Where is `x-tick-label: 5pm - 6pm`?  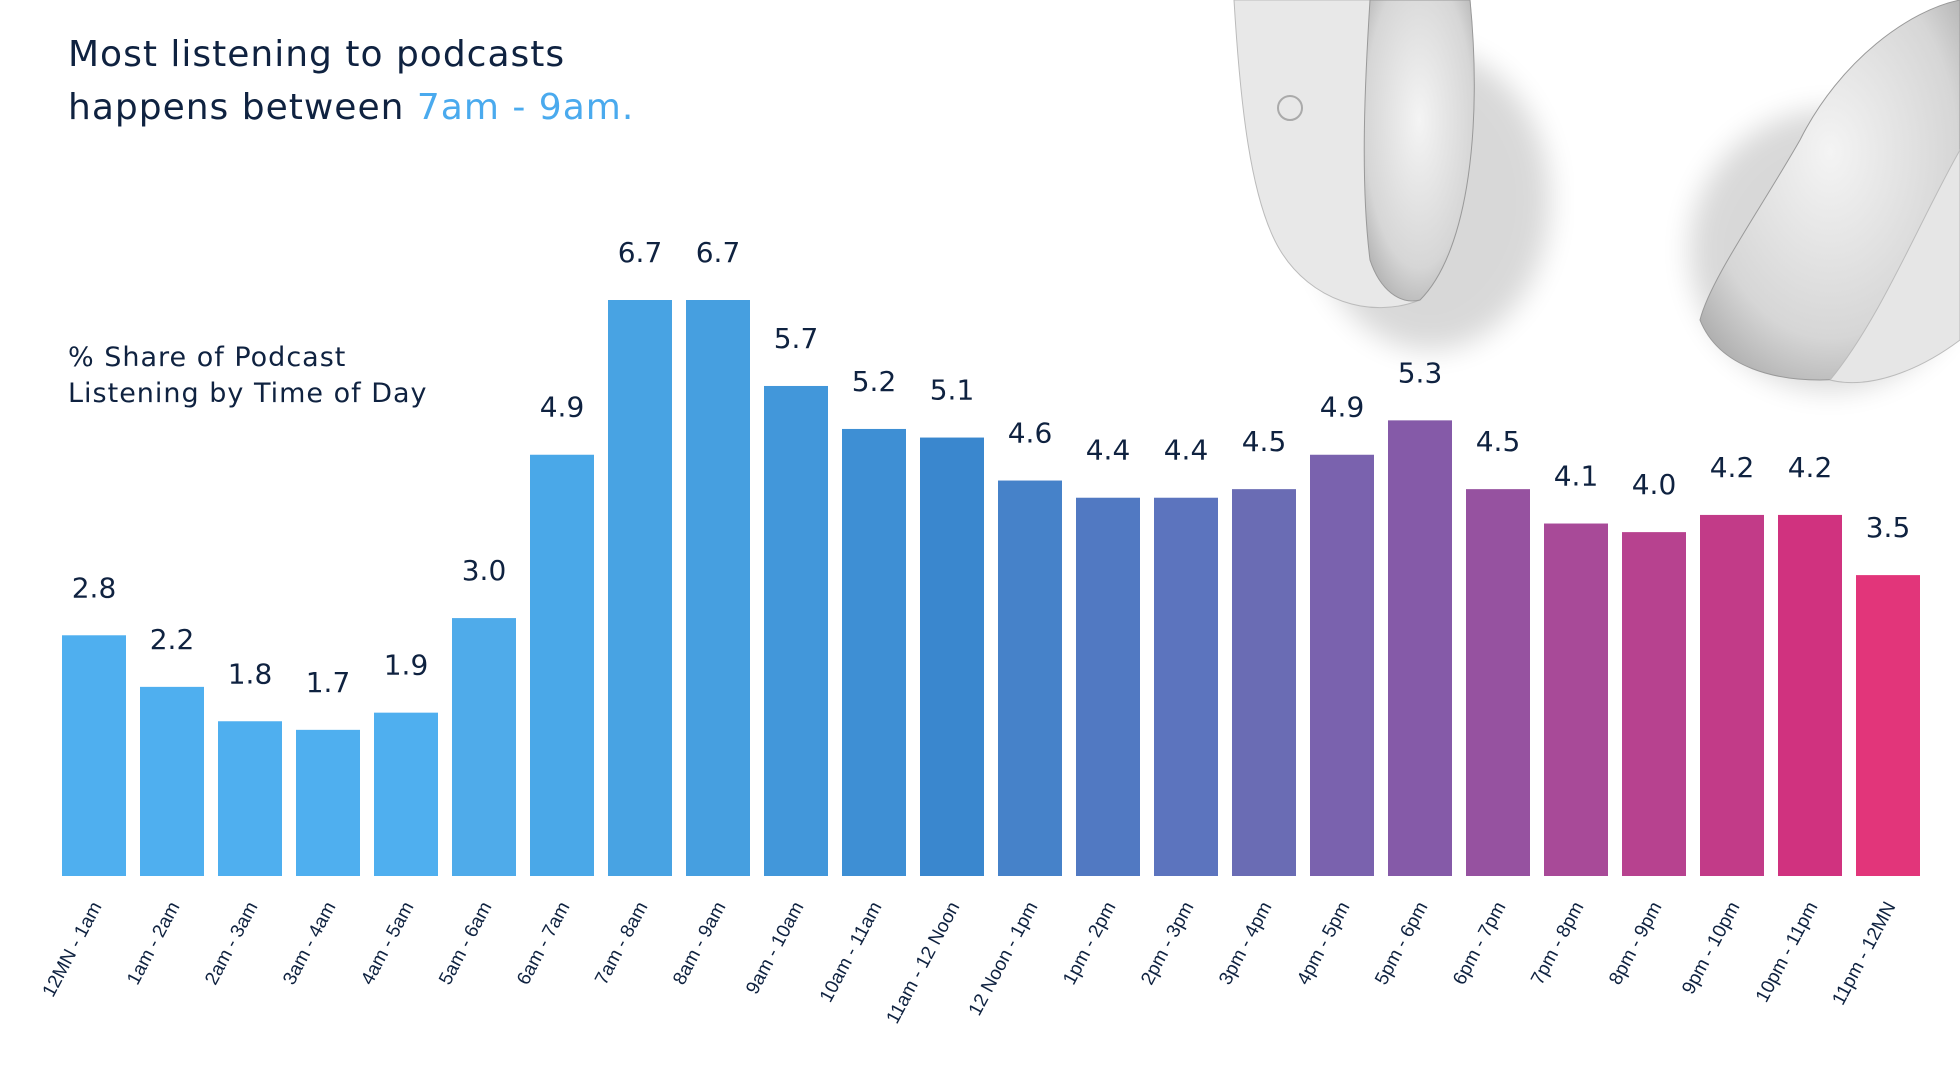
x-tick-label: 5pm - 6pm is located at coordinates (1401, 943).